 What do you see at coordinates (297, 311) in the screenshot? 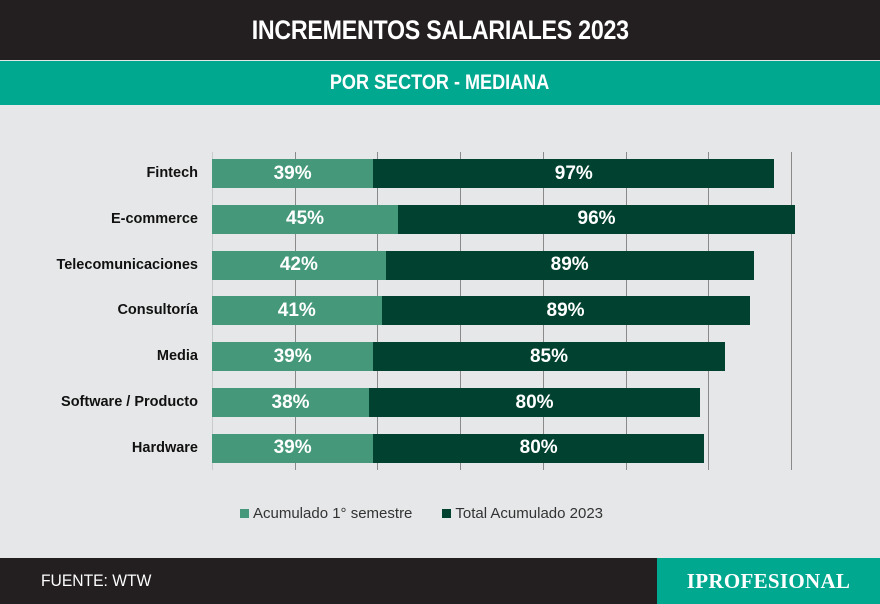
I see `bar-segment-first-semester: 41%` at bounding box center [297, 311].